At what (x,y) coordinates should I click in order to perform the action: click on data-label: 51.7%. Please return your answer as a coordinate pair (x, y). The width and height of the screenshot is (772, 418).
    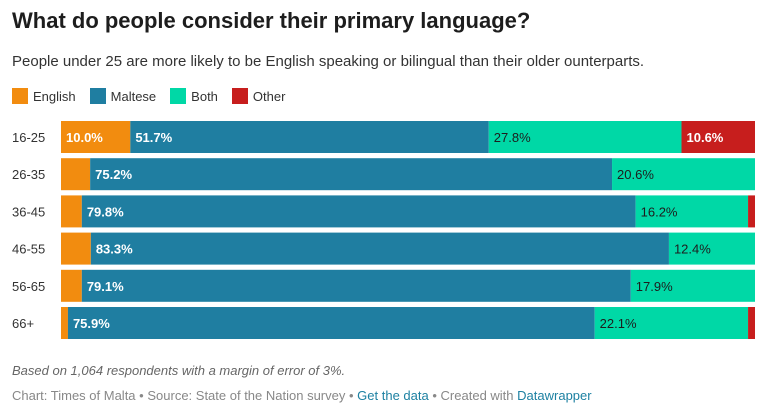
    Looking at the image, I should click on (153, 137).